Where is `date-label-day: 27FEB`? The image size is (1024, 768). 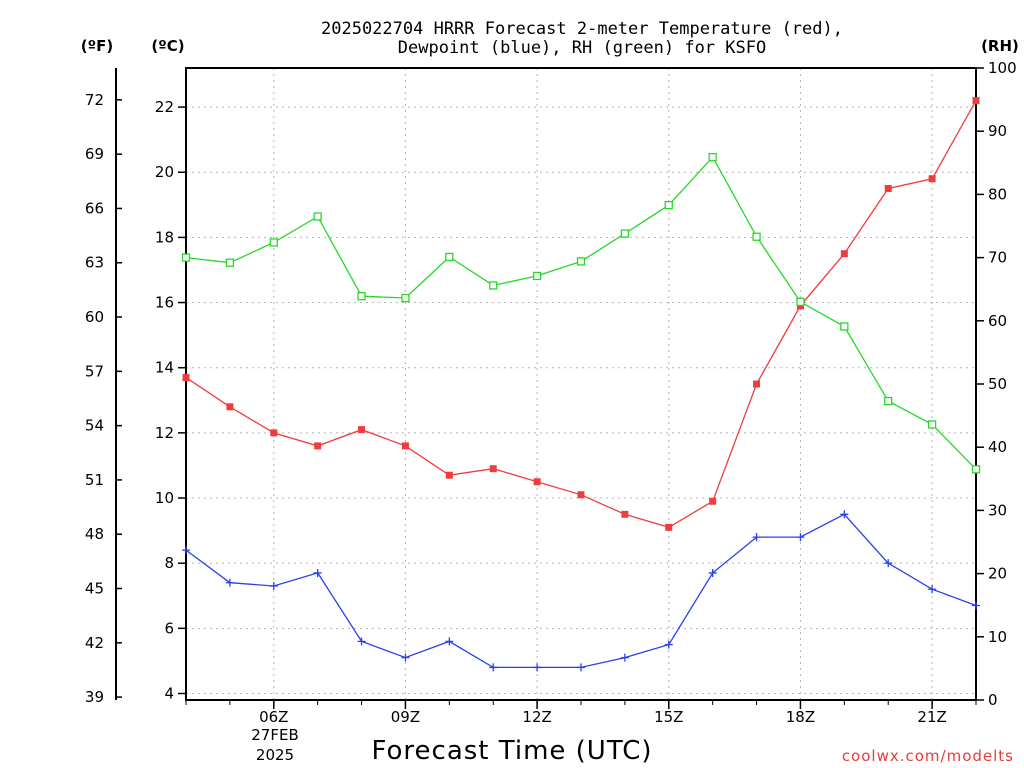 date-label-day: 27FEB is located at coordinates (274, 735).